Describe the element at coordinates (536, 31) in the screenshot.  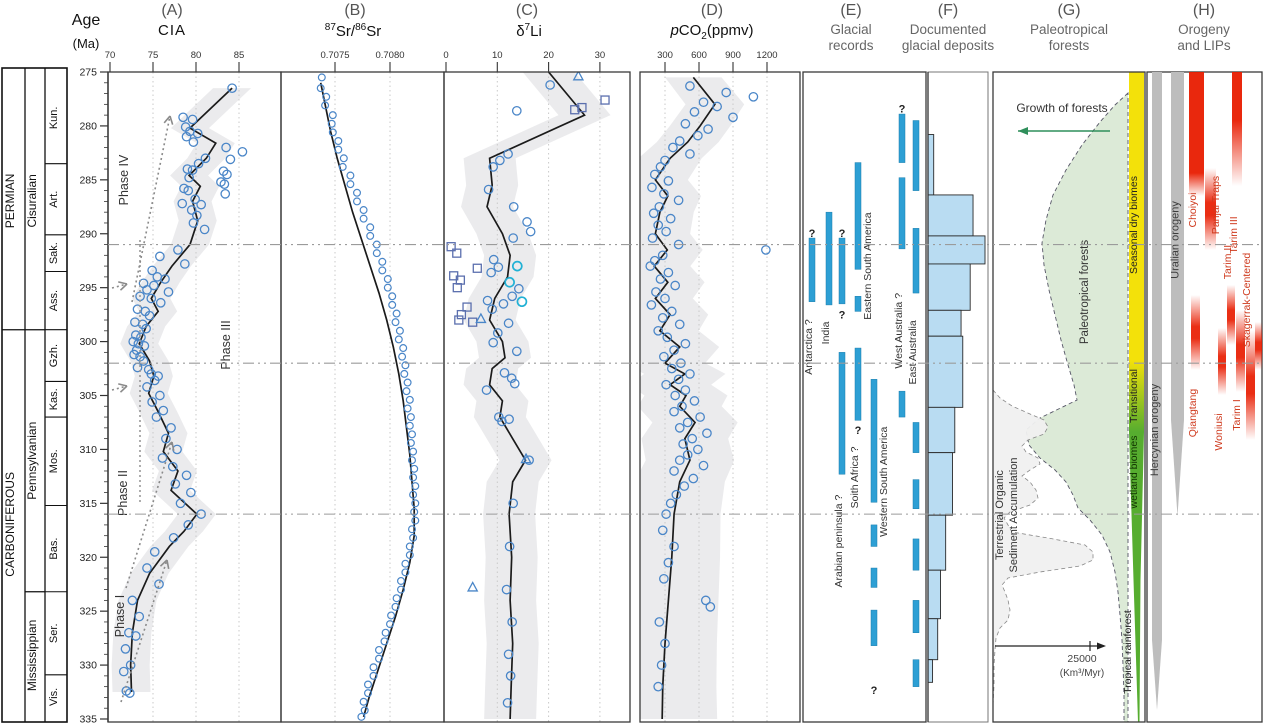
I see `li-end: Li` at that location.